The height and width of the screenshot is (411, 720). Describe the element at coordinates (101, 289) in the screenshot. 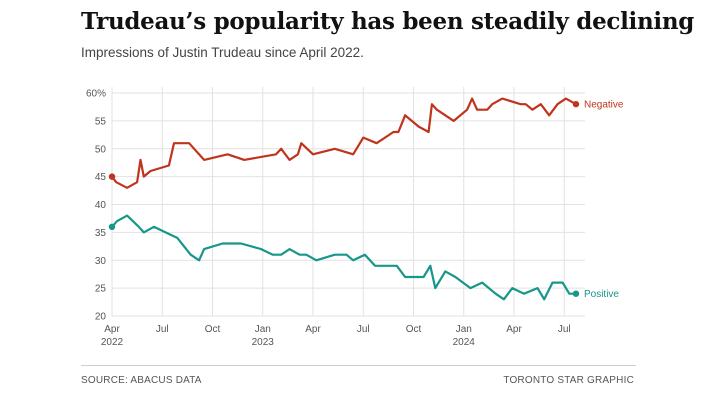

I see `y-tick-label: 25` at that location.